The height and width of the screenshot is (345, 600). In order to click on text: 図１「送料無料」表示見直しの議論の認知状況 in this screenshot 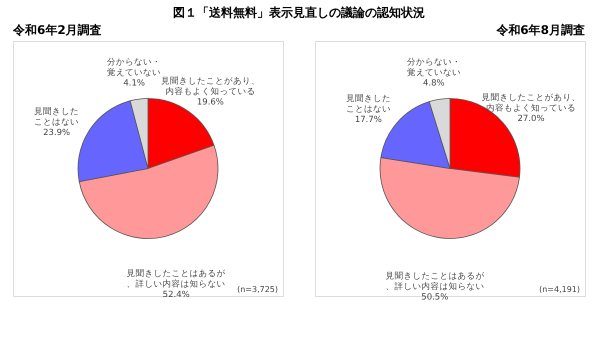, I will do `click(299, 13)`.